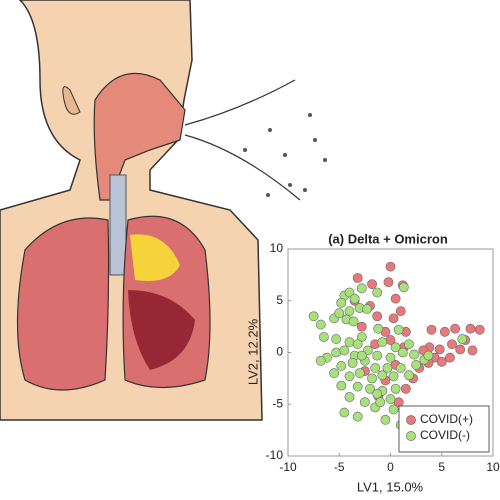 The width and height of the screenshot is (500, 500). Describe the element at coordinates (390, 467) in the screenshot. I see `x-tick-label: 0` at that location.